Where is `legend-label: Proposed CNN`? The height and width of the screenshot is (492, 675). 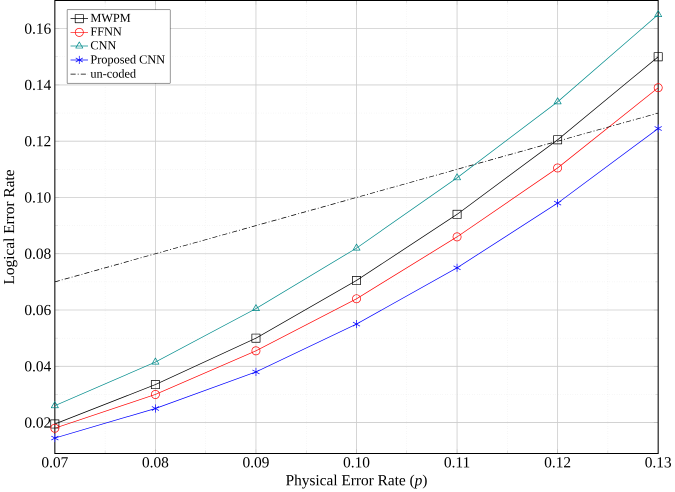 legend-label: Proposed CNN is located at coordinates (127, 60).